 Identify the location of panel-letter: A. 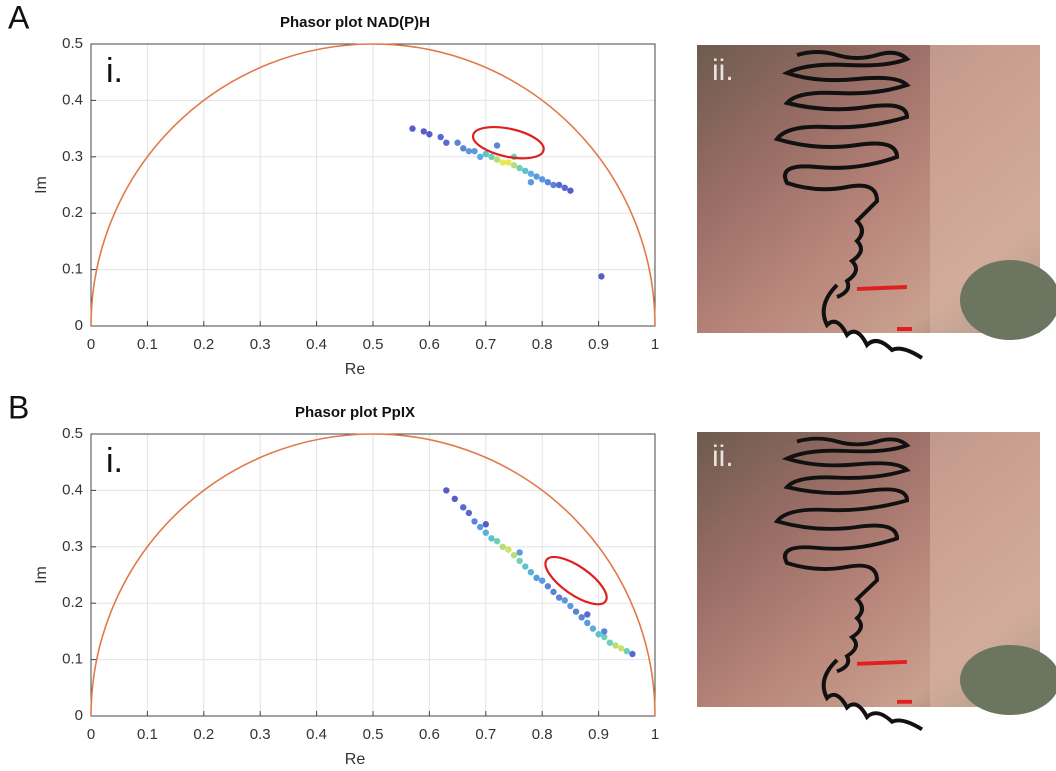
(19, 17).